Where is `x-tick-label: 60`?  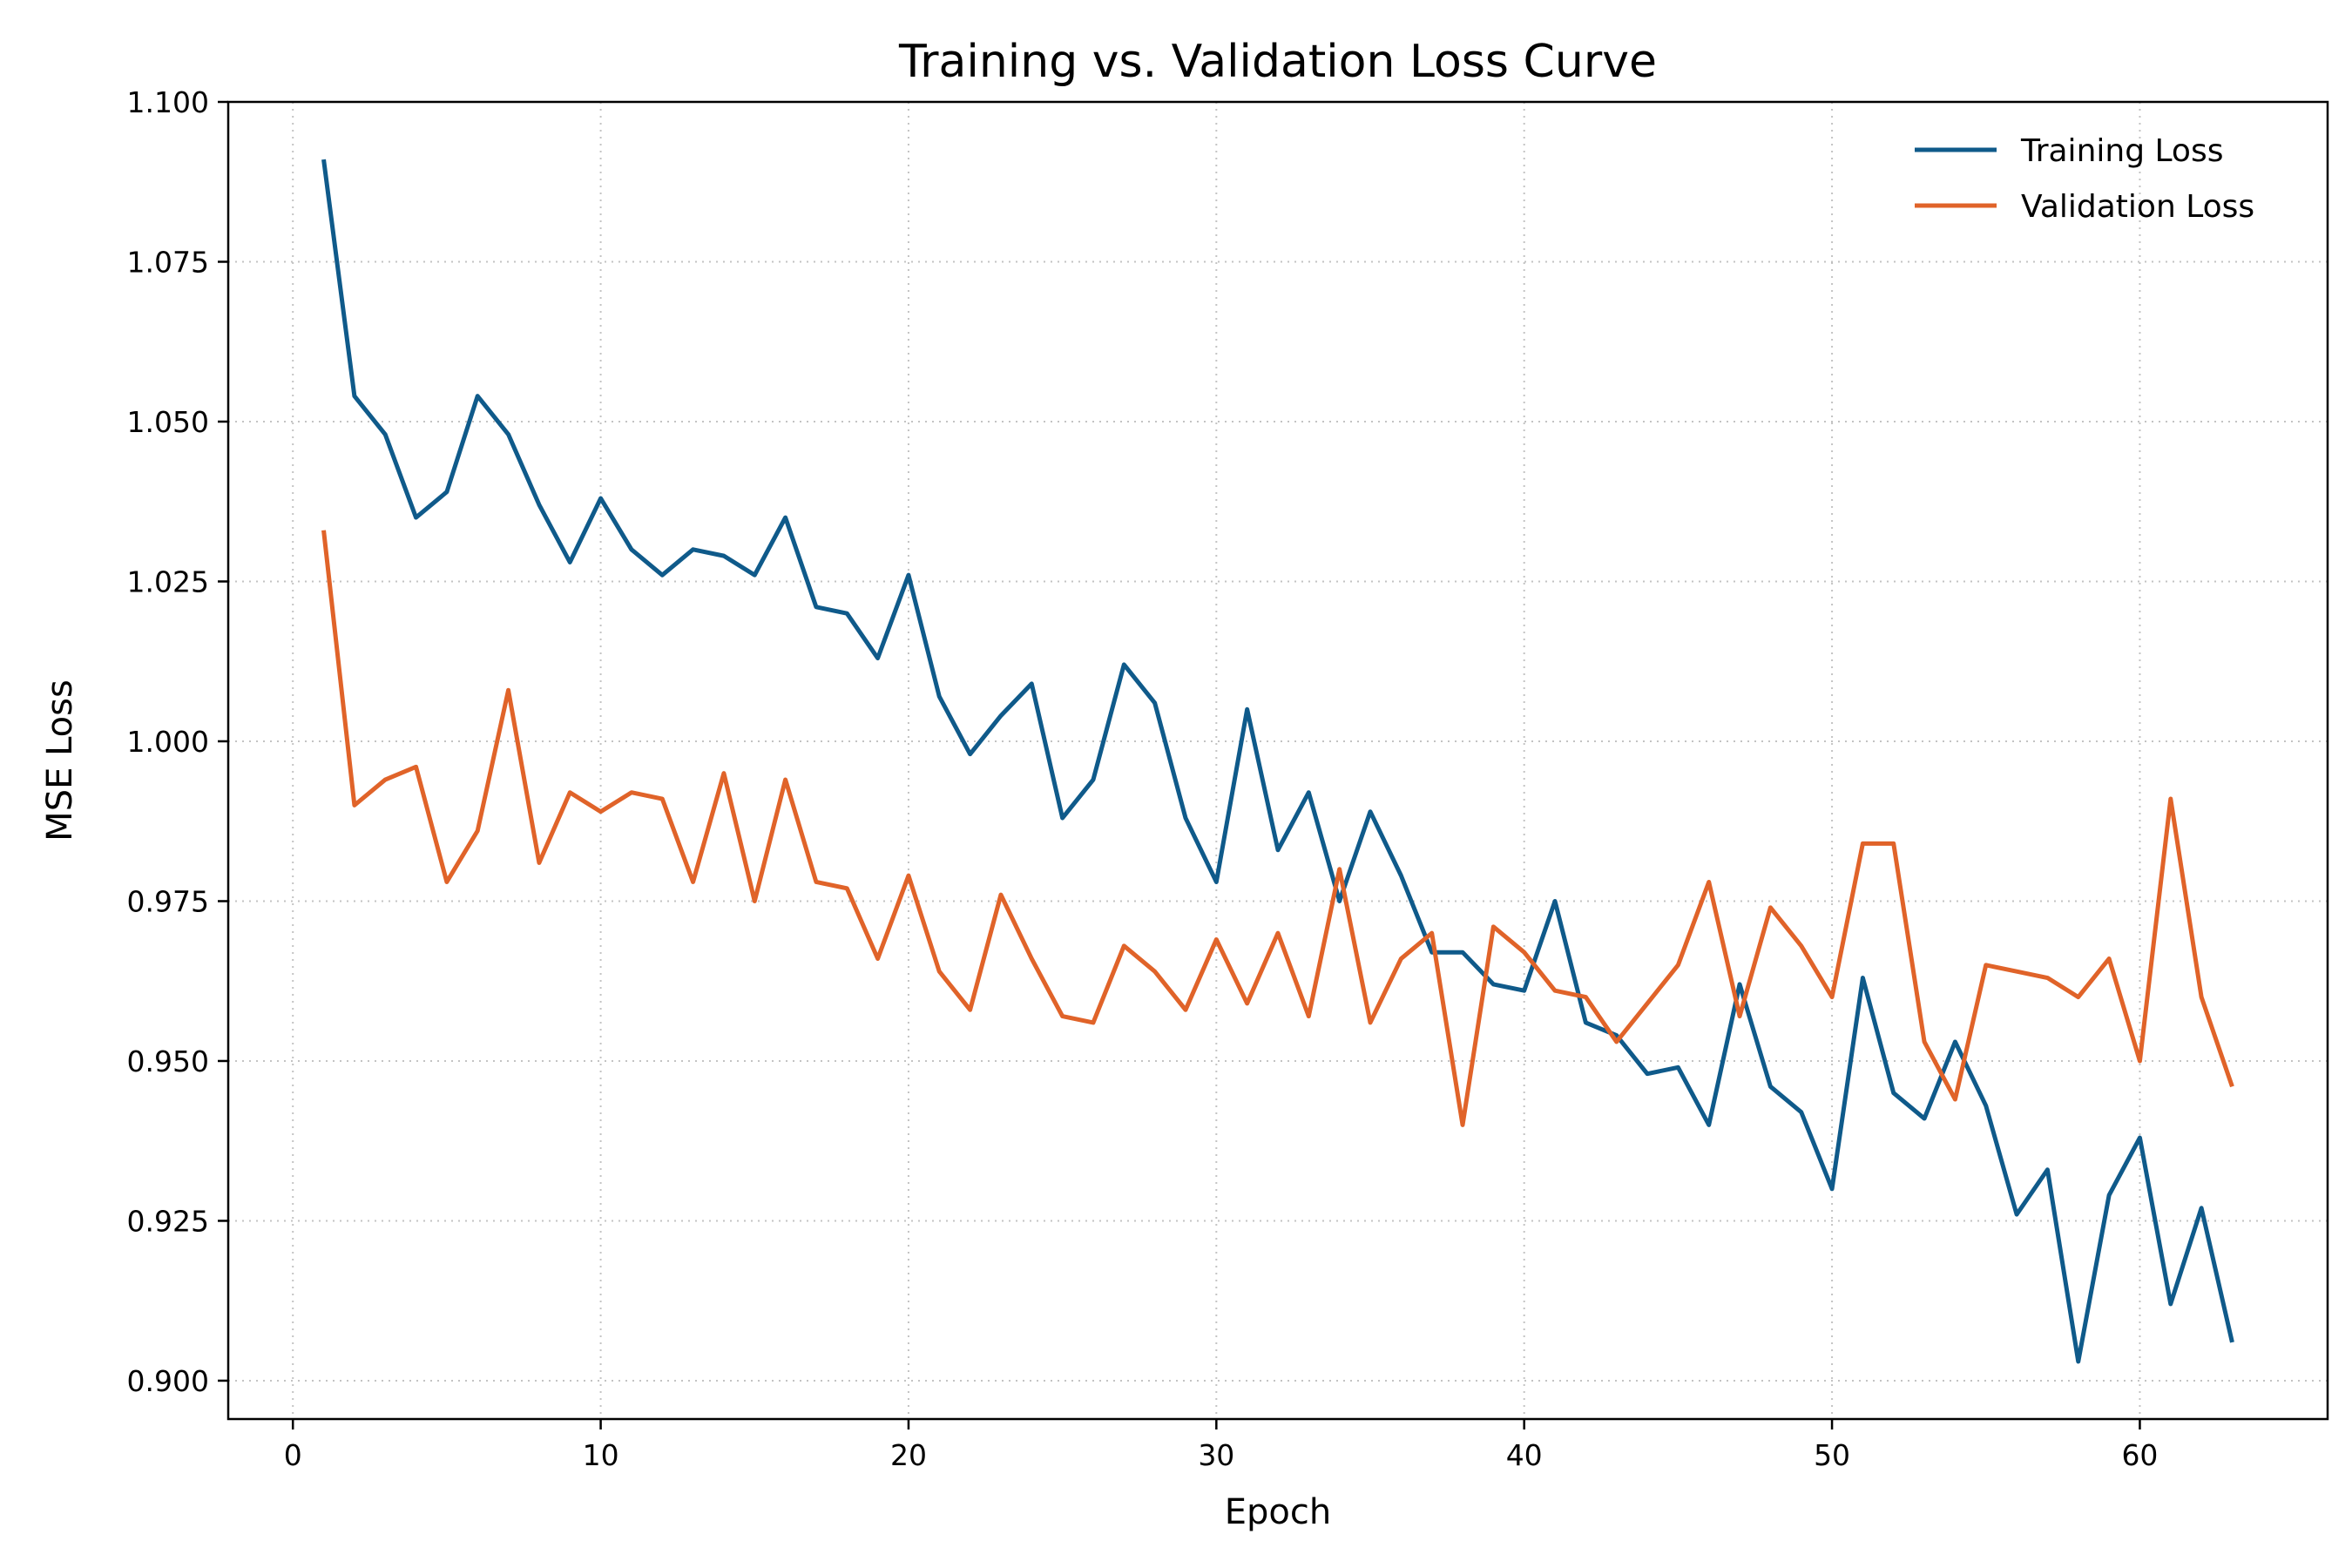 x-tick-label: 60 is located at coordinates (2139, 1455).